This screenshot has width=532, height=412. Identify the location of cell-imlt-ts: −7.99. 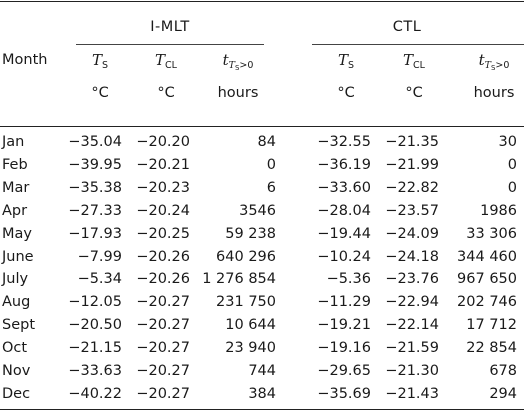
(99, 256).